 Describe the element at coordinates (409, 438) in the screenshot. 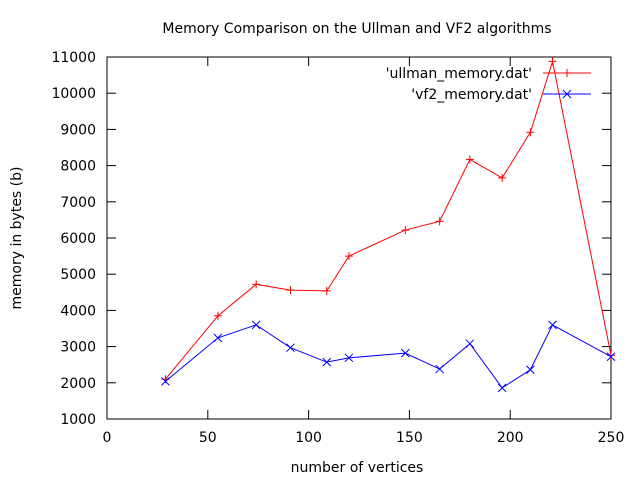

I see `x-tick-label: 150` at that location.